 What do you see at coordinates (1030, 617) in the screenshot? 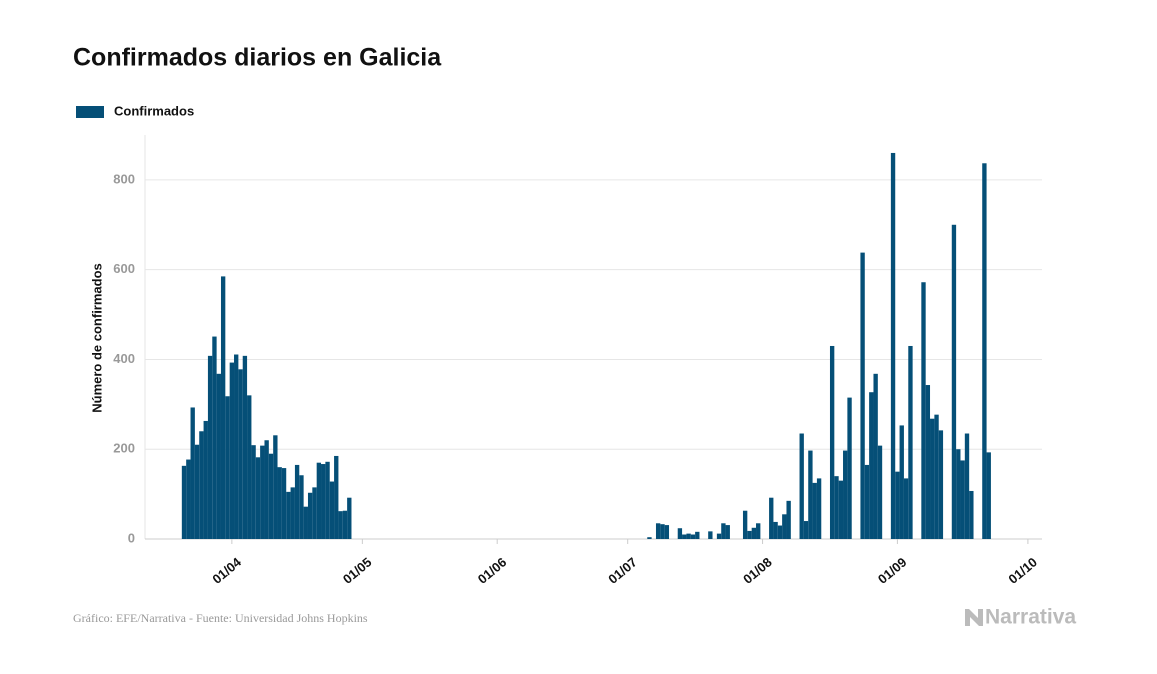
I see `logo: Narrativa` at bounding box center [1030, 617].